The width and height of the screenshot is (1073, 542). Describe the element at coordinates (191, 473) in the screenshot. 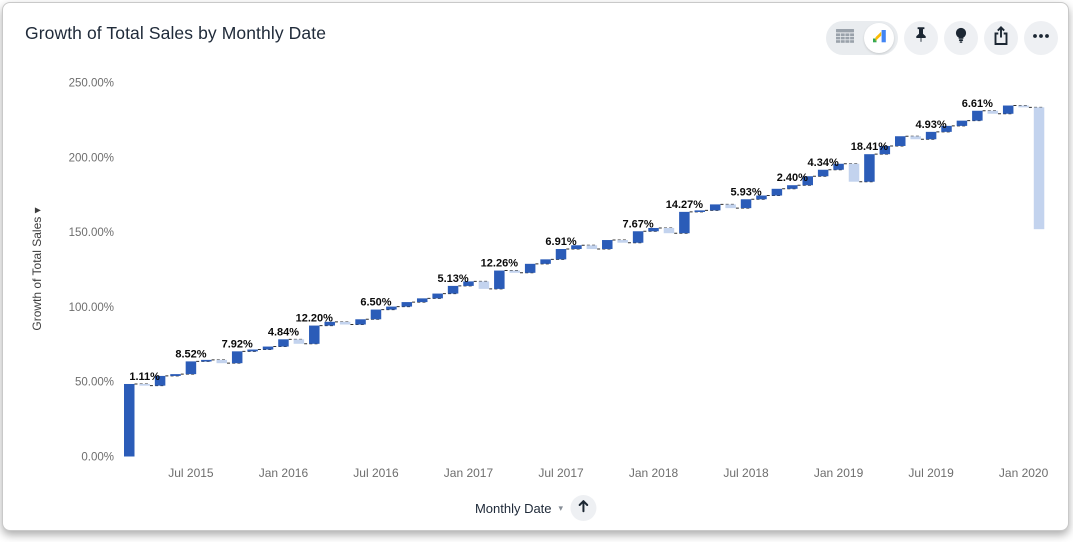

I see `x-tick-label: Jul 2015` at that location.